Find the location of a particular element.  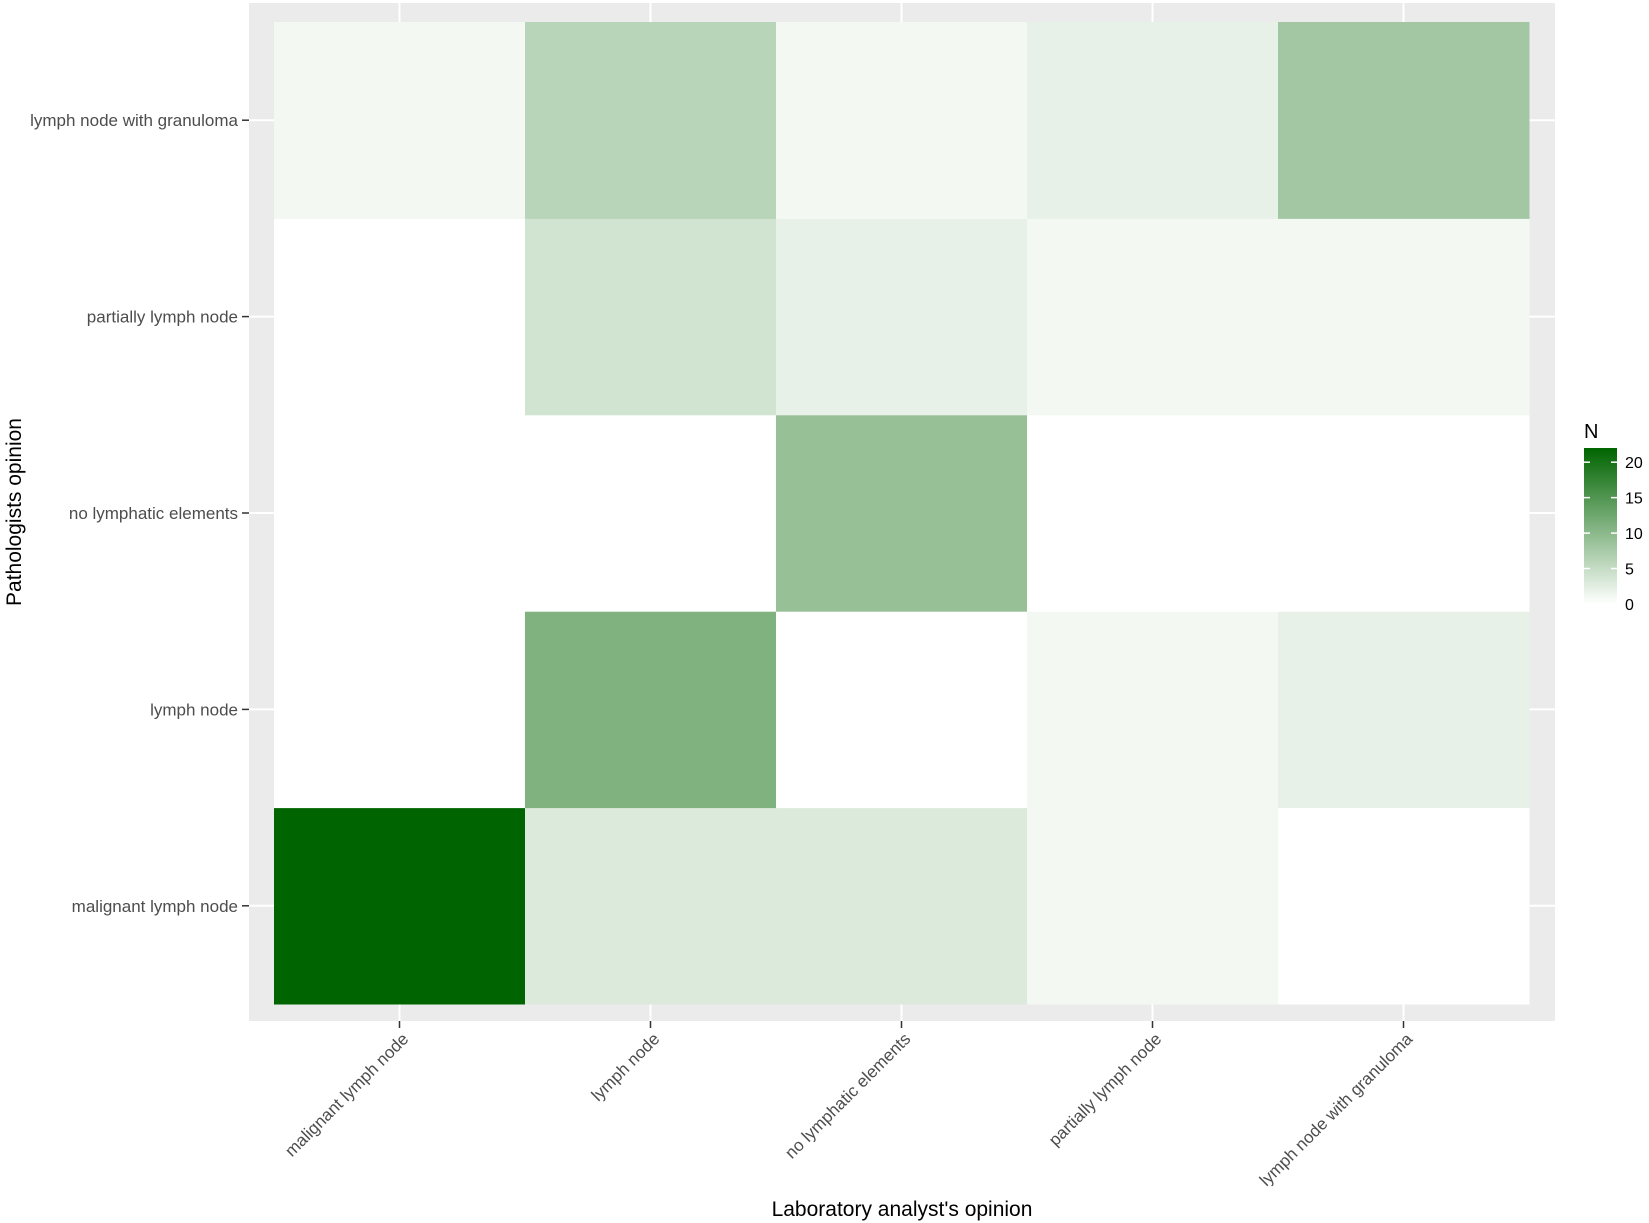

y-tick-label: lymph node with granuloma is located at coordinates (134, 120).